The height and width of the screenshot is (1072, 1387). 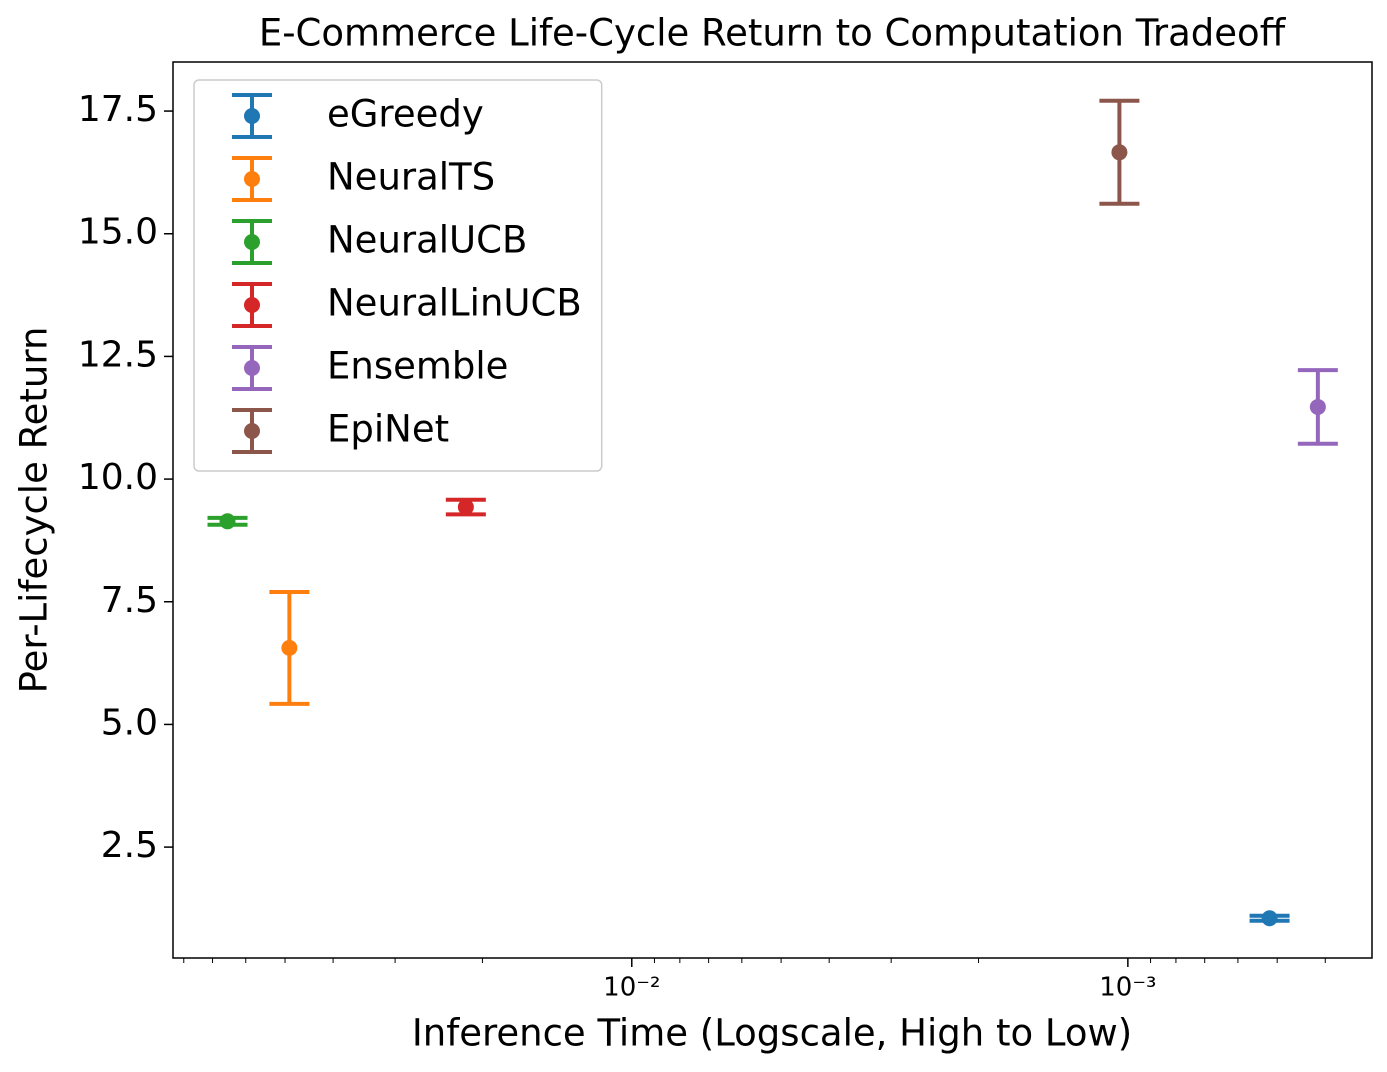 What do you see at coordinates (118, 109) in the screenshot?
I see `y-tick-label: 17.5` at bounding box center [118, 109].